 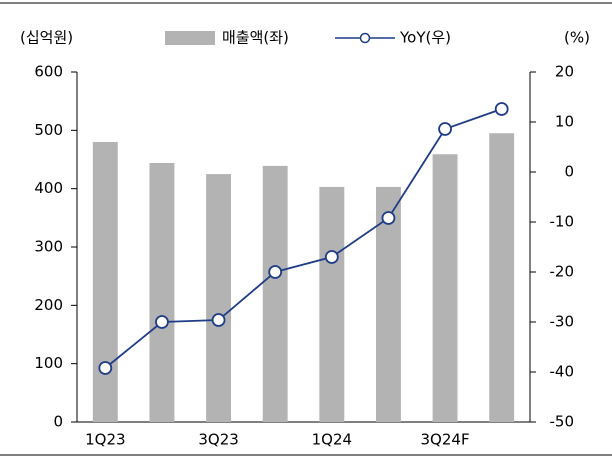 What do you see at coordinates (564, 72) in the screenshot?
I see `y2-tick-label: 20` at bounding box center [564, 72].